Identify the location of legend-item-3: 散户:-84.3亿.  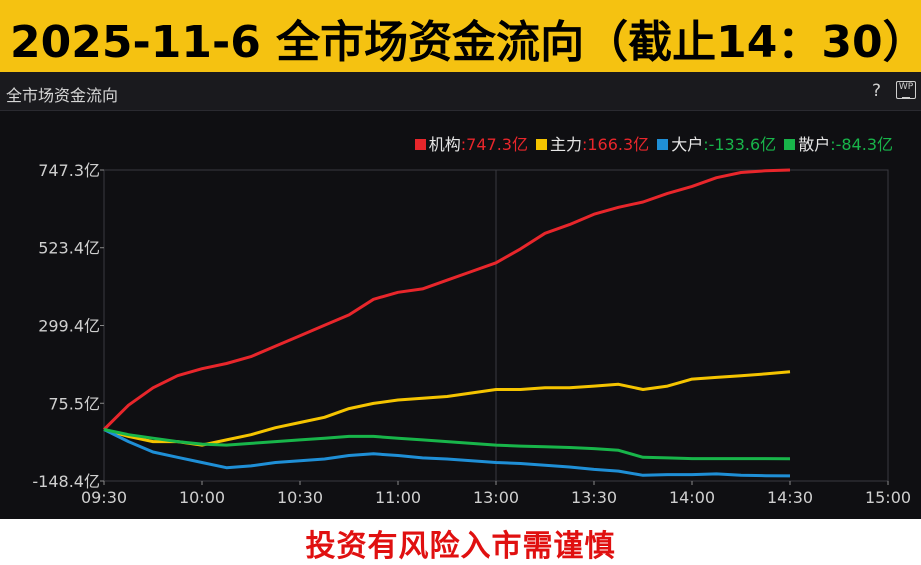
(838, 143).